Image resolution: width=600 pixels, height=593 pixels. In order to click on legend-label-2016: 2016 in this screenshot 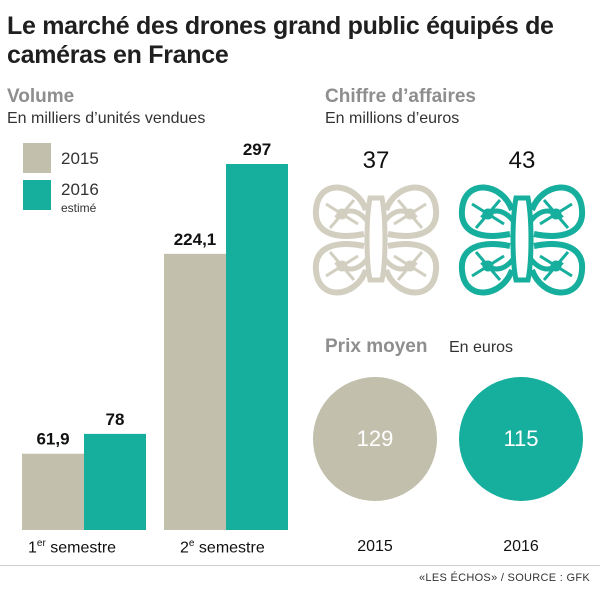, I will do `click(80, 189)`.